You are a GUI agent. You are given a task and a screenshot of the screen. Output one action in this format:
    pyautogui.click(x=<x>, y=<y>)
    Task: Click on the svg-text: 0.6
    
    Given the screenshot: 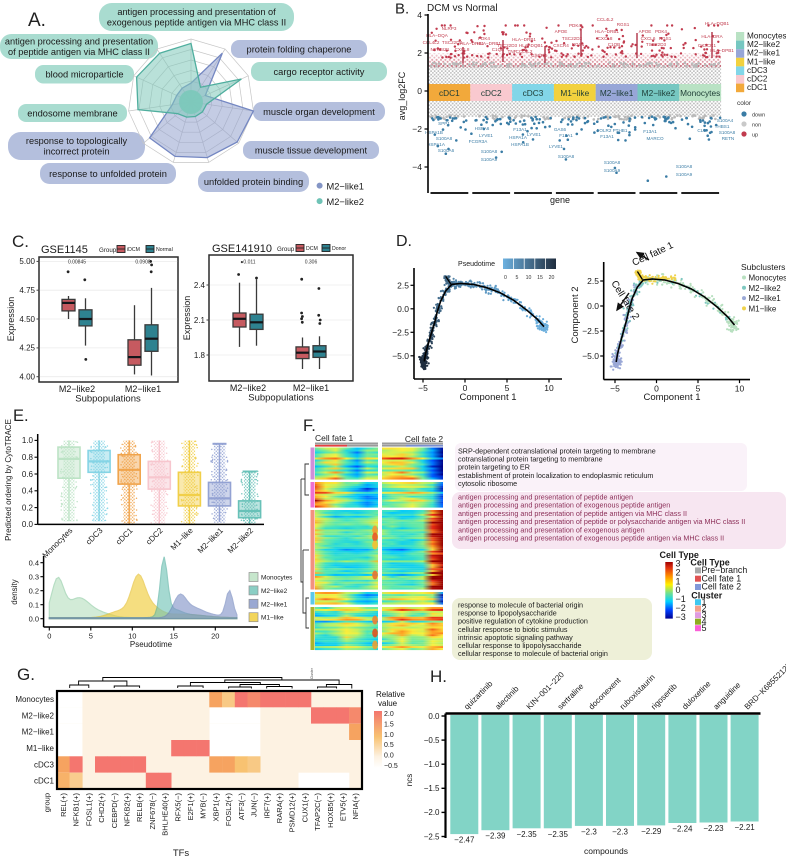 What is the action you would take?
    pyautogui.click(x=28, y=474)
    